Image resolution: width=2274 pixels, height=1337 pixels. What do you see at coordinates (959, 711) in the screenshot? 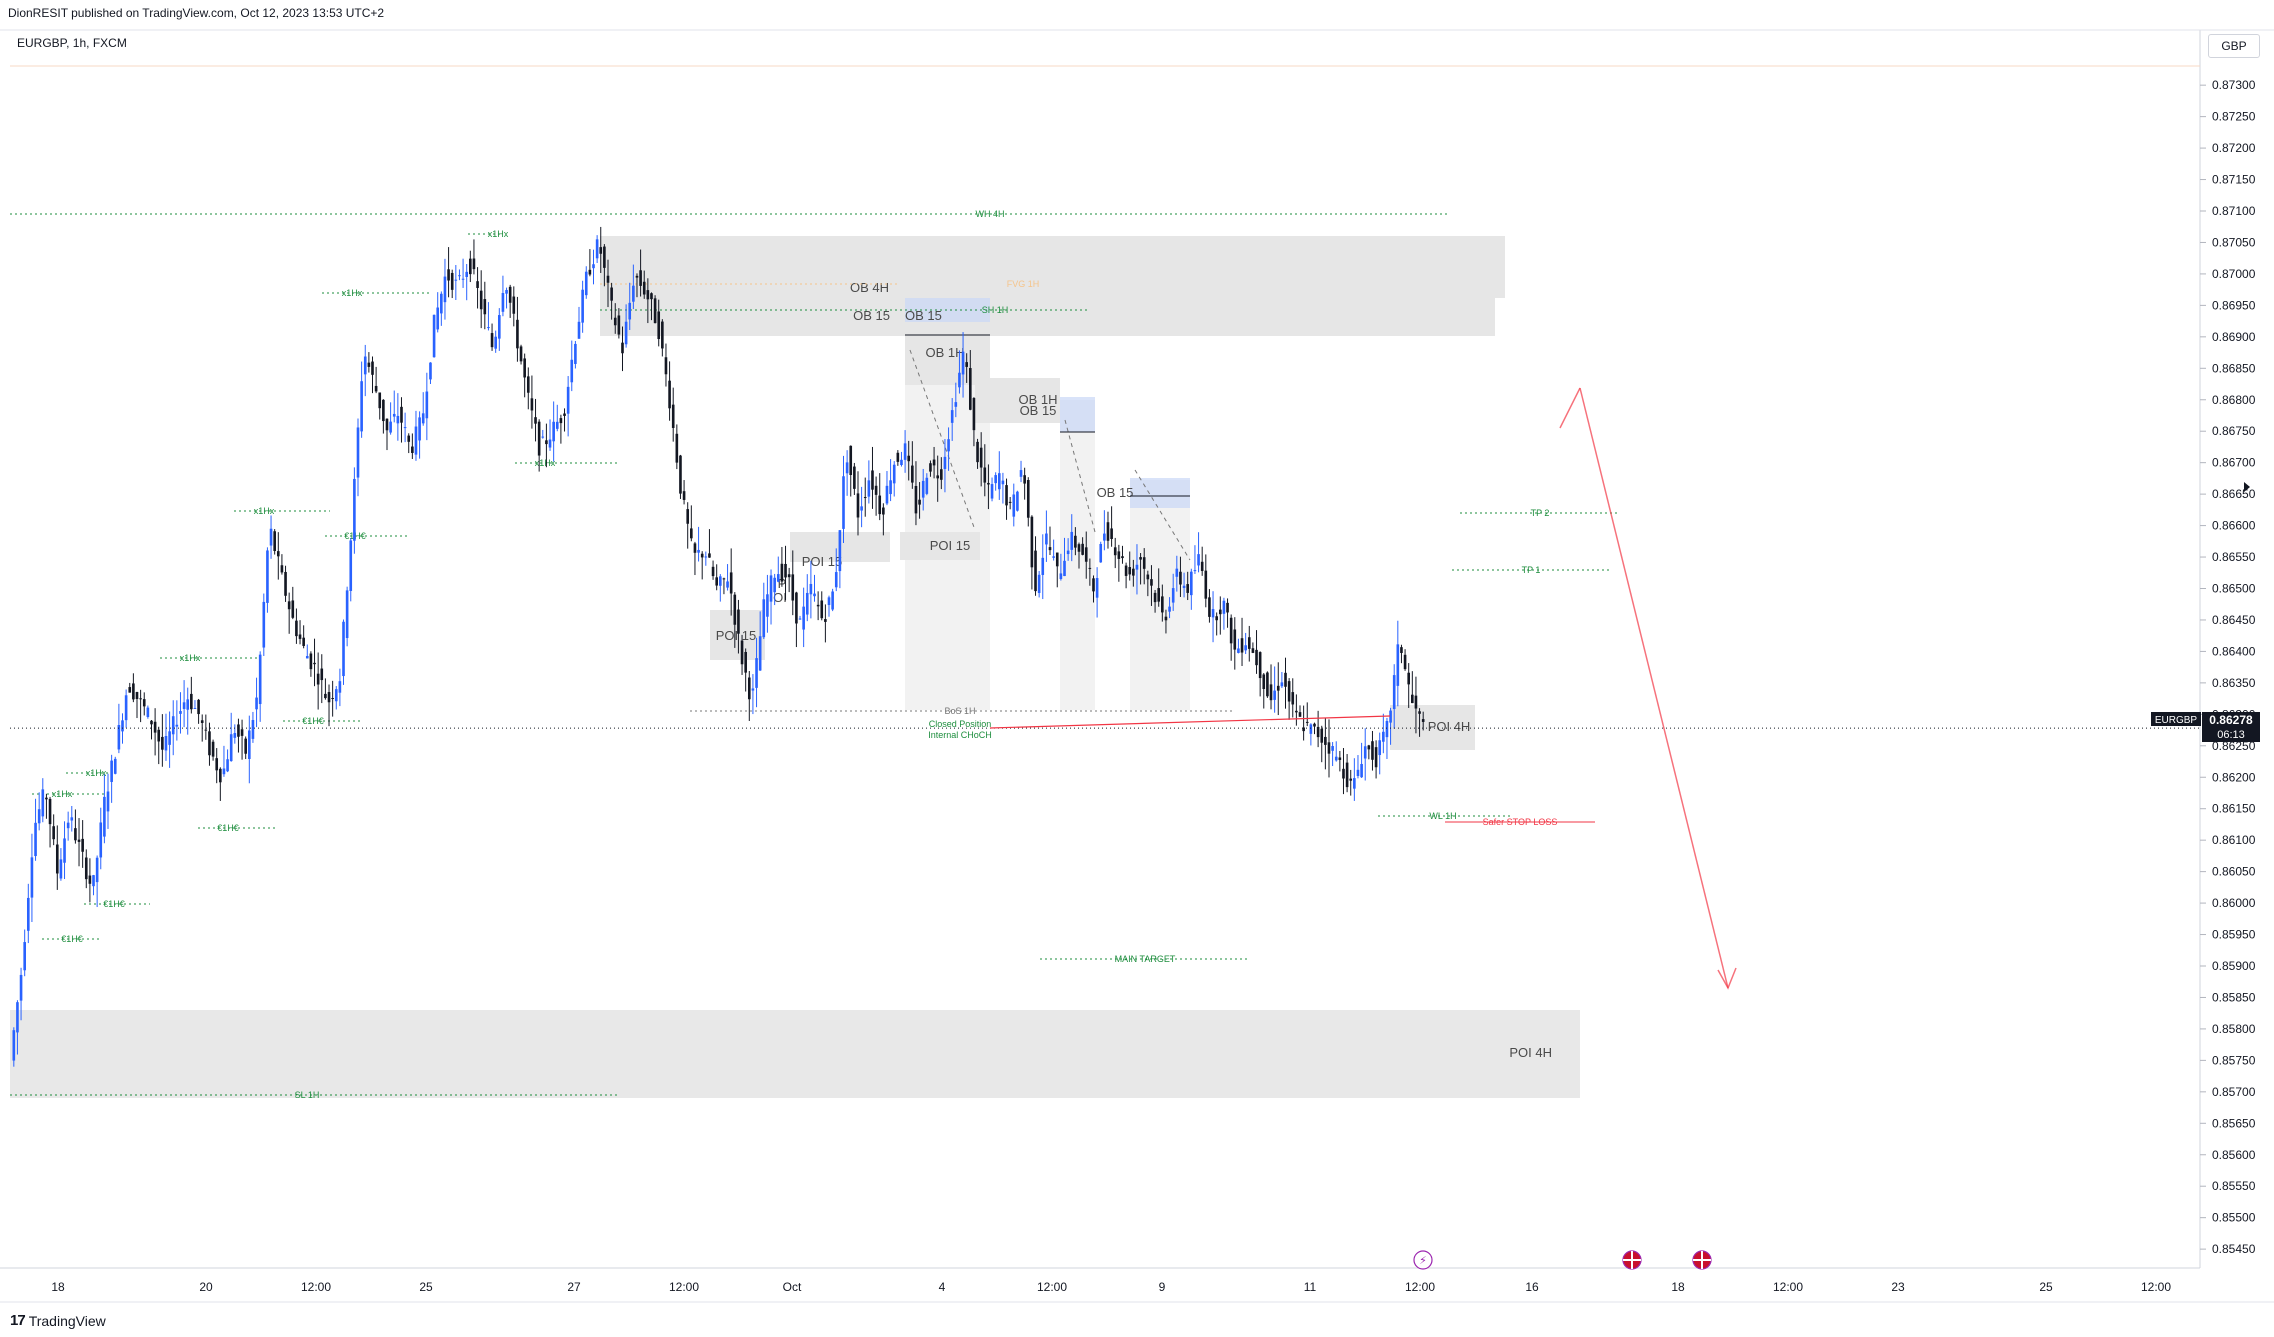
I see `level-label: BoS 1H` at bounding box center [959, 711].